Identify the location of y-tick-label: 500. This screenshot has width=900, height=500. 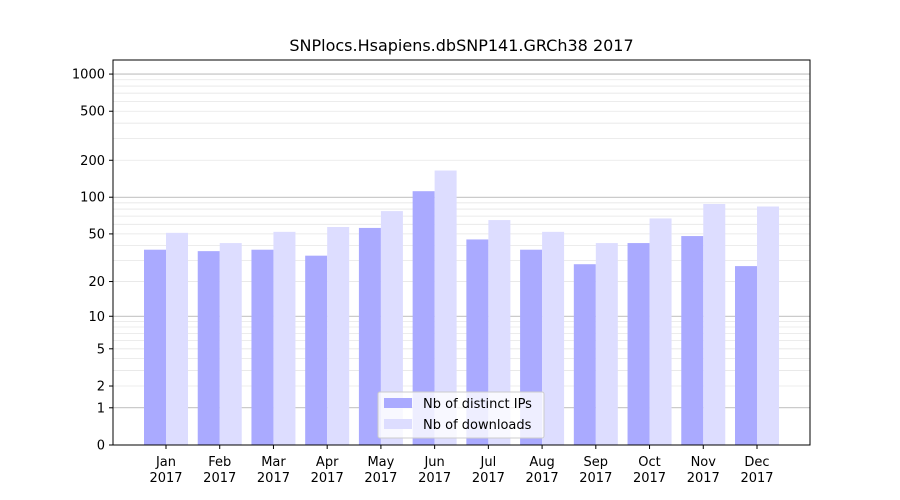
(92, 112).